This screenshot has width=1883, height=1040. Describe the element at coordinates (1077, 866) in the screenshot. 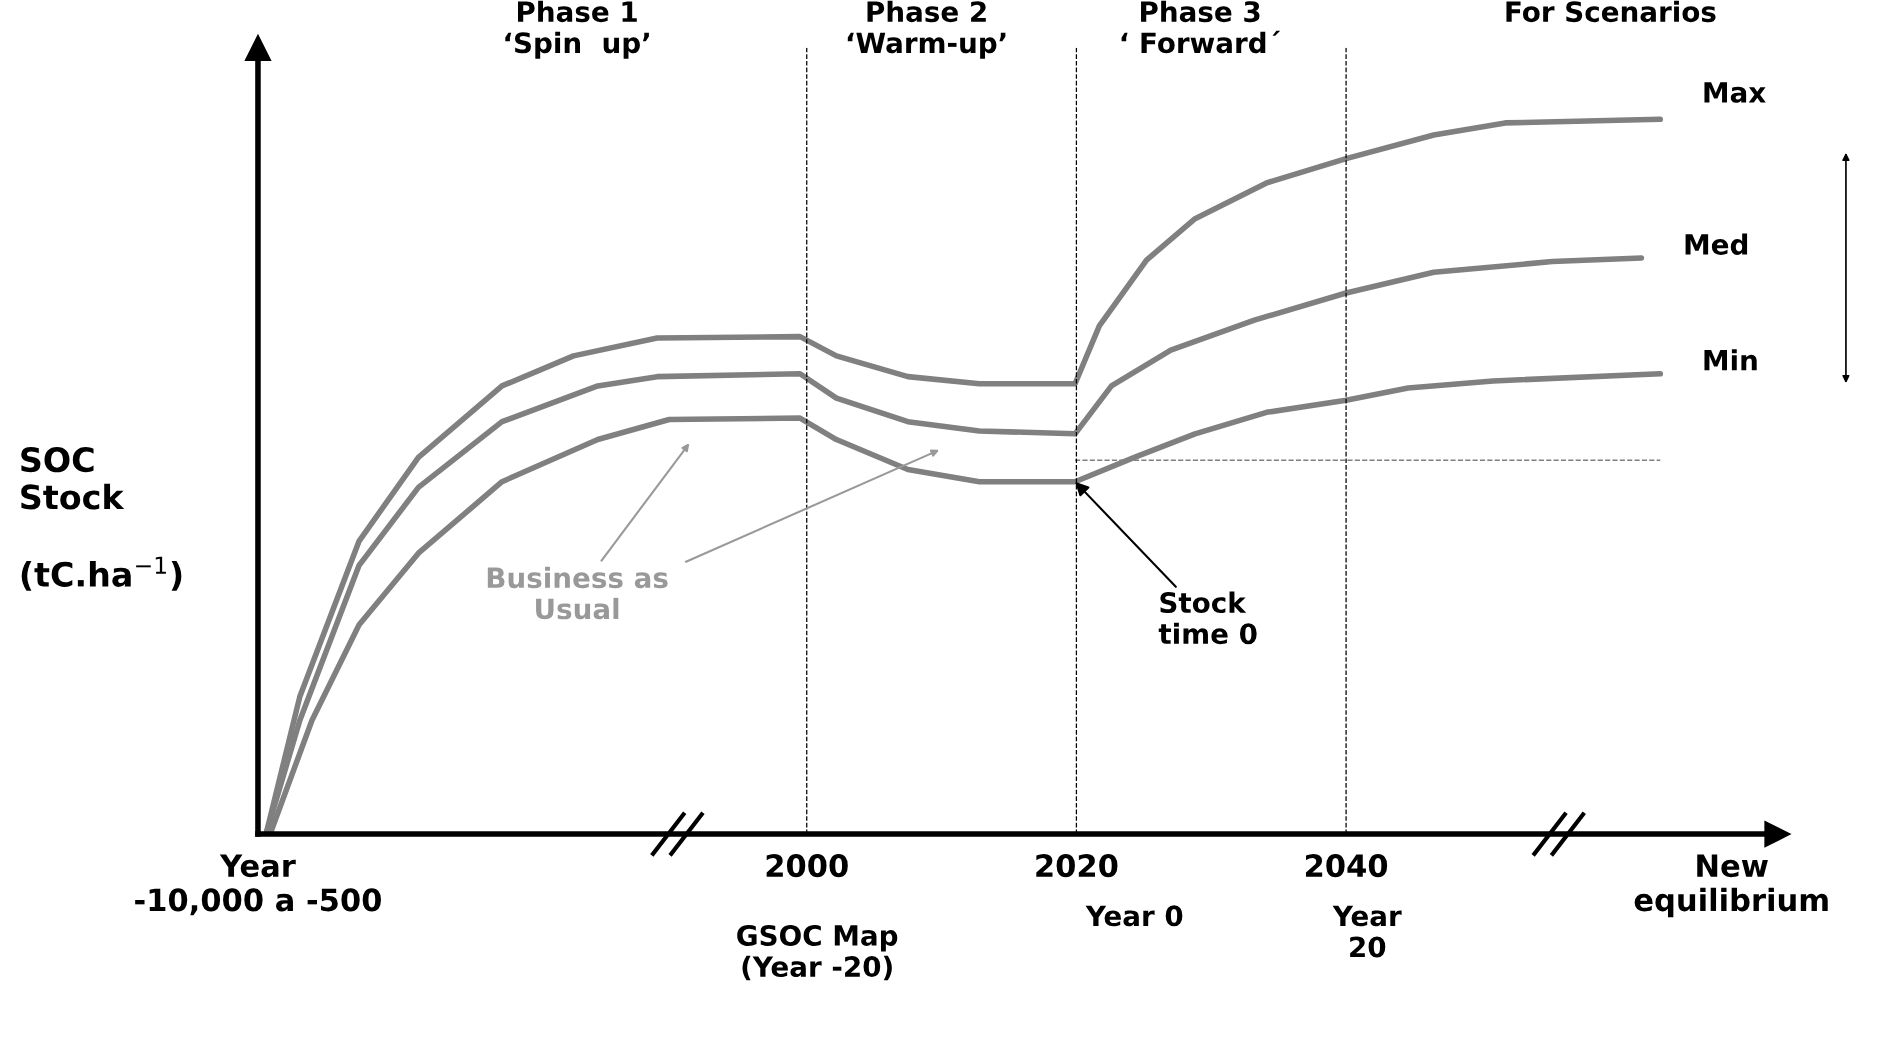

I see `x-tick-label: 2020` at that location.